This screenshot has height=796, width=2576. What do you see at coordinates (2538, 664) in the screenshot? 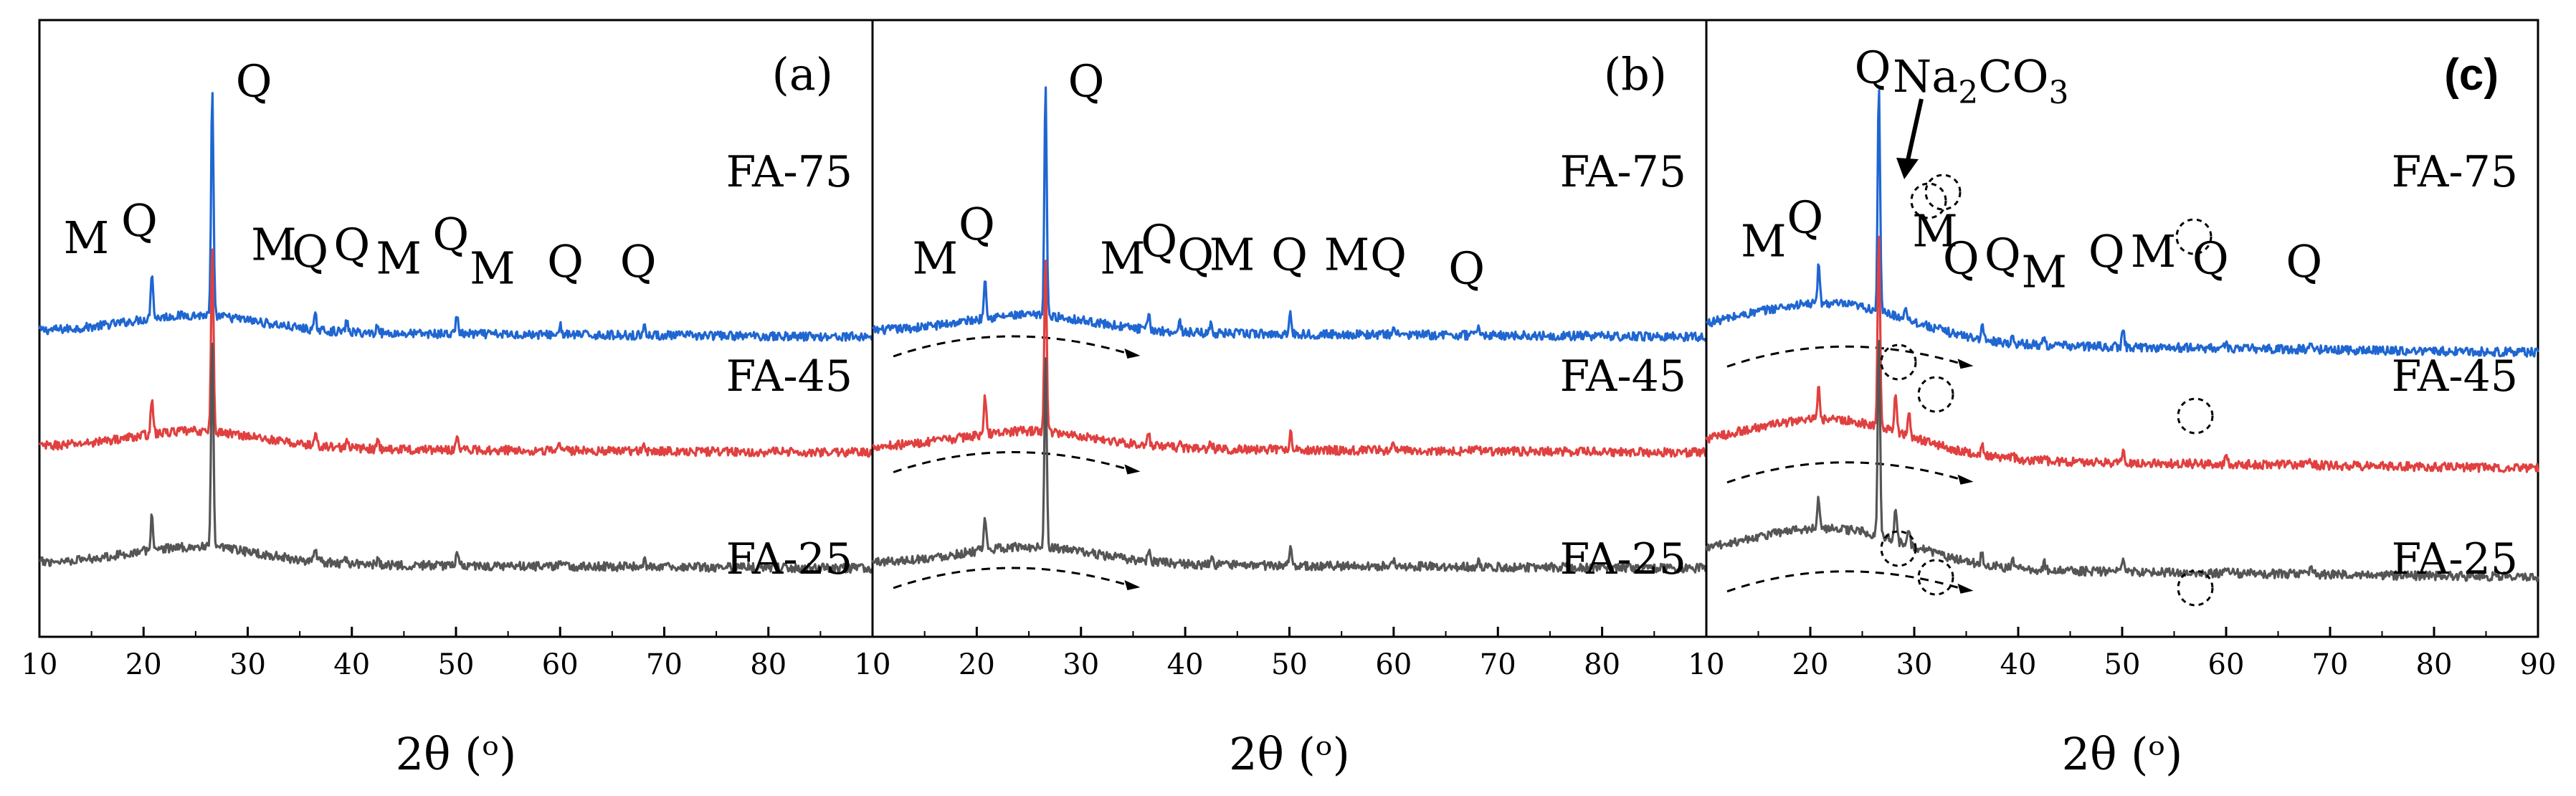
I see `x-tick-label: 90` at bounding box center [2538, 664].